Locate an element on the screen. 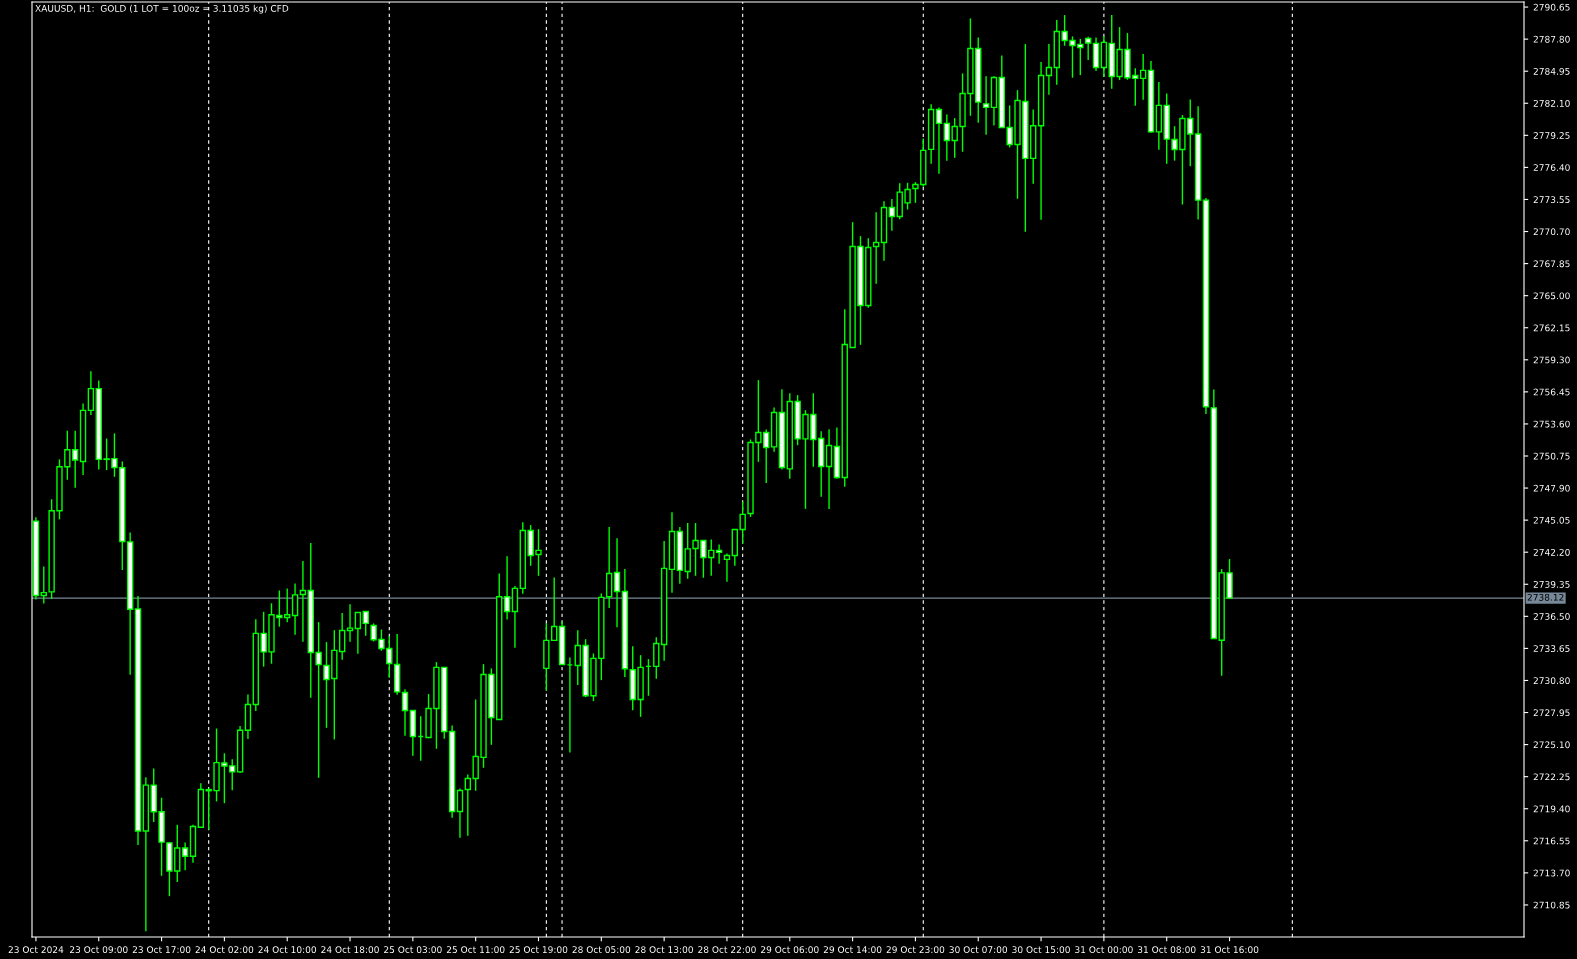 This screenshot has height=959, width=1577. y-tick-label: 2782.10 is located at coordinates (1551, 103).